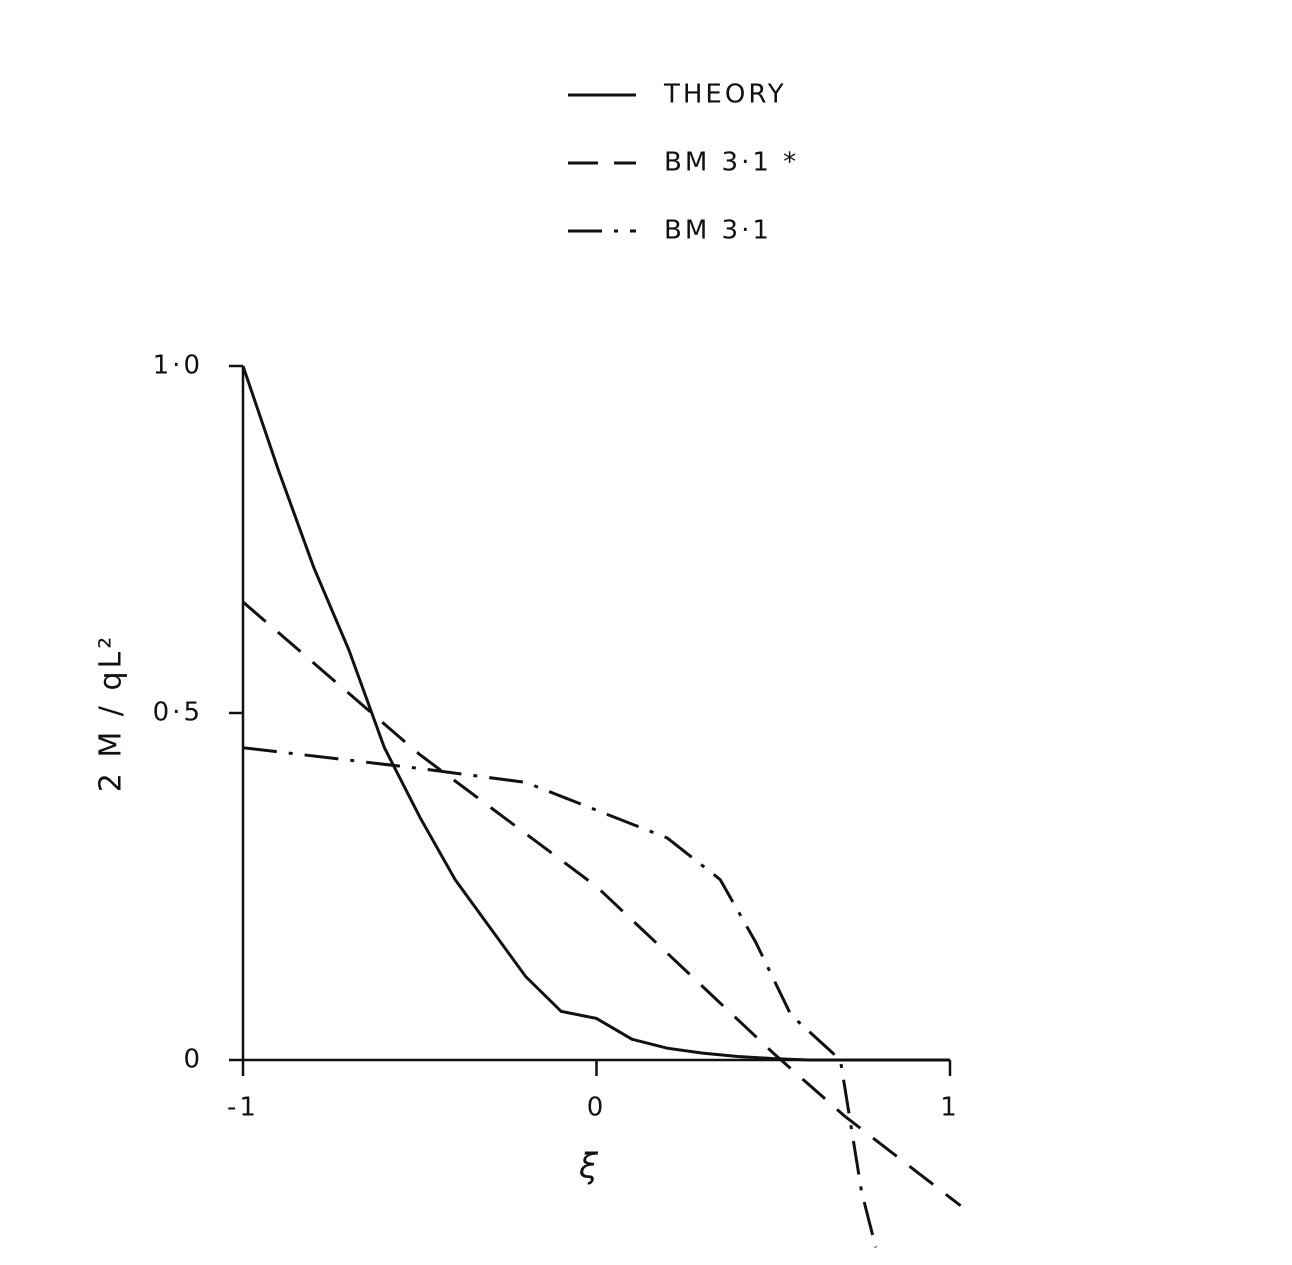 The image size is (1292, 1265). What do you see at coordinates (111, 713) in the screenshot?
I see `y-axis-label: 2 M / qL²` at bounding box center [111, 713].